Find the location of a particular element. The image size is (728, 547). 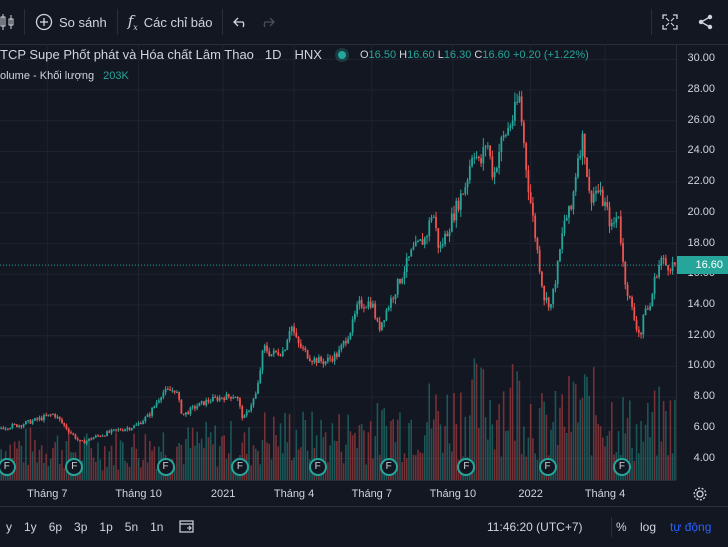

undo-button is located at coordinates (241, 22).